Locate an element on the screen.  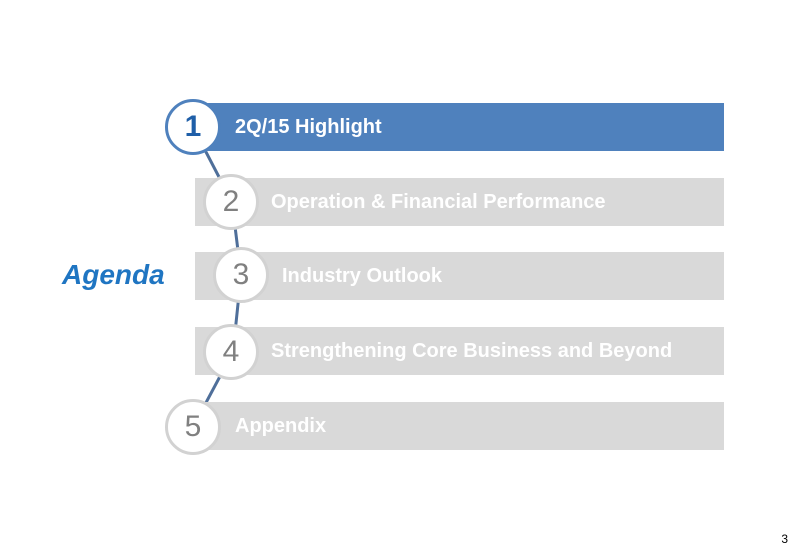
agenda-item-1-number: 1 is located at coordinates (193, 127).